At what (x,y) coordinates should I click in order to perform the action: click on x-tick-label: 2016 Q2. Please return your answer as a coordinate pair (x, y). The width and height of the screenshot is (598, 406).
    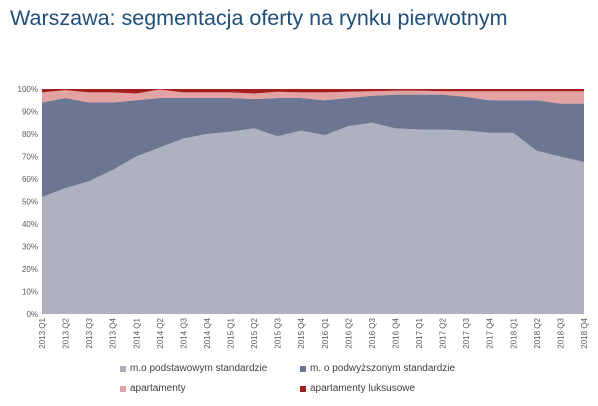
    Looking at the image, I should click on (348, 332).